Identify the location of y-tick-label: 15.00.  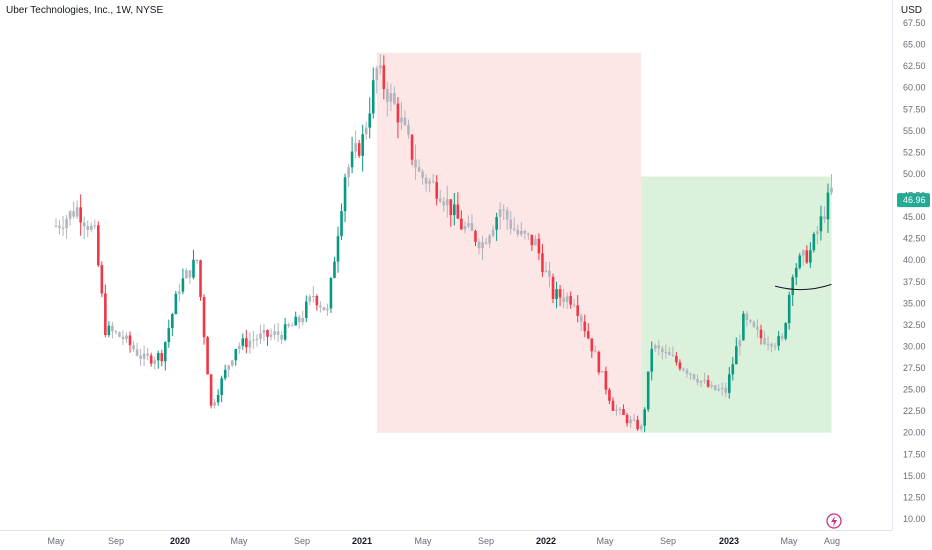
(914, 476).